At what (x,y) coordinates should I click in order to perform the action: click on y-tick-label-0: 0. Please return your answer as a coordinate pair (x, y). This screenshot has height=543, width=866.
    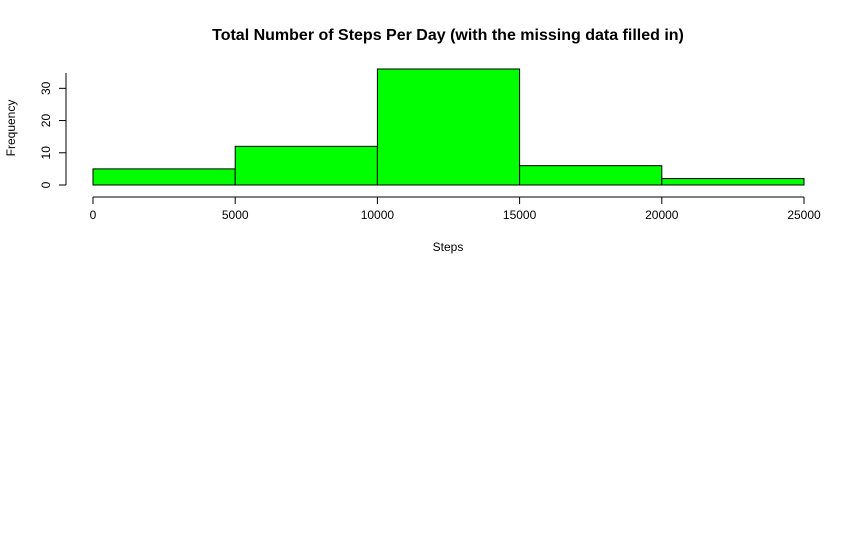
    Looking at the image, I should click on (46, 184).